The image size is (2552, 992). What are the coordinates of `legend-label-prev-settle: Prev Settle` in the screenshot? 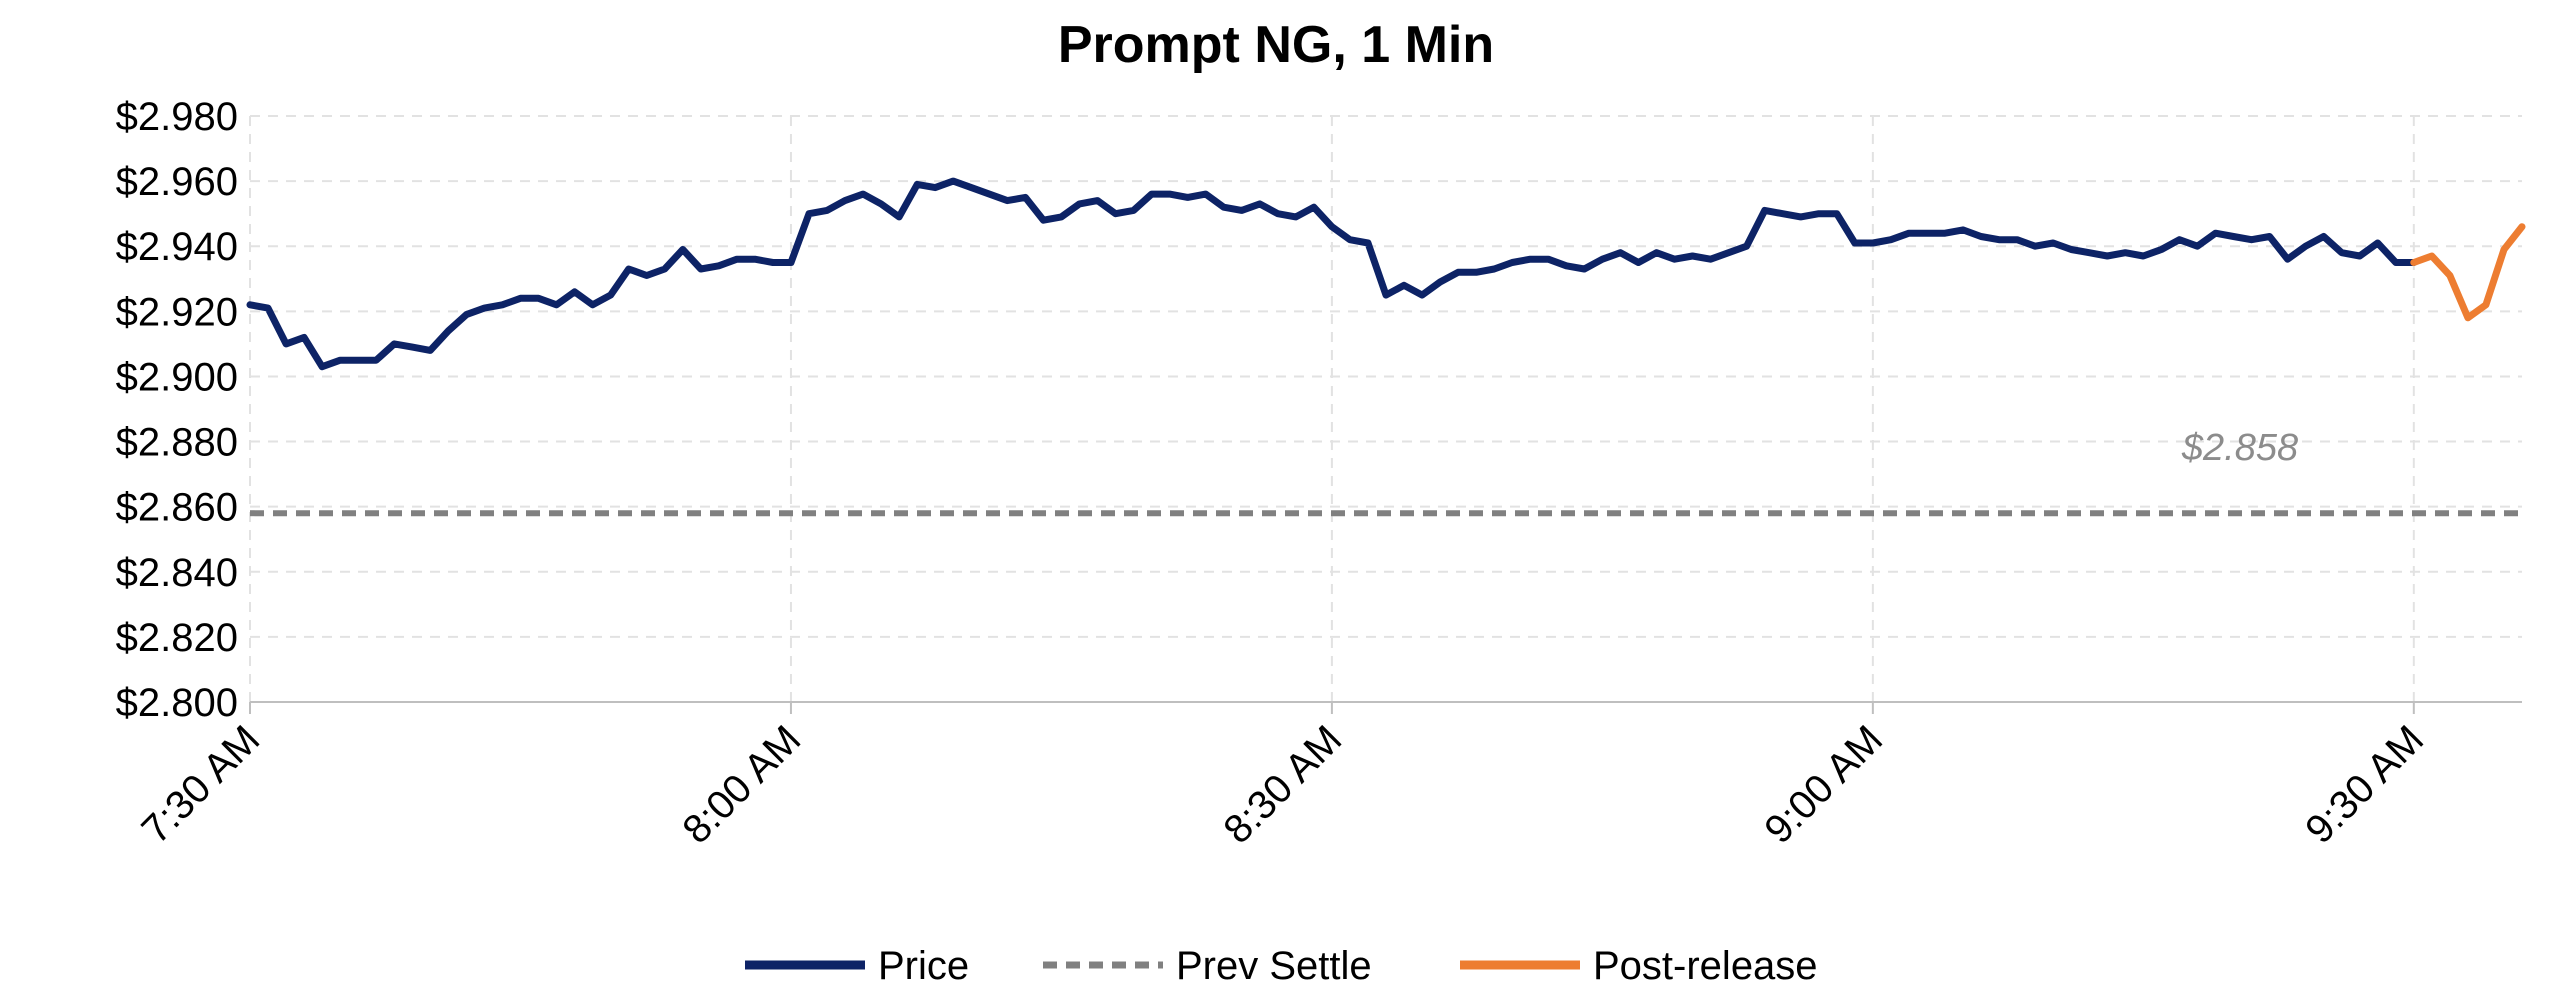 It's located at (1274, 966).